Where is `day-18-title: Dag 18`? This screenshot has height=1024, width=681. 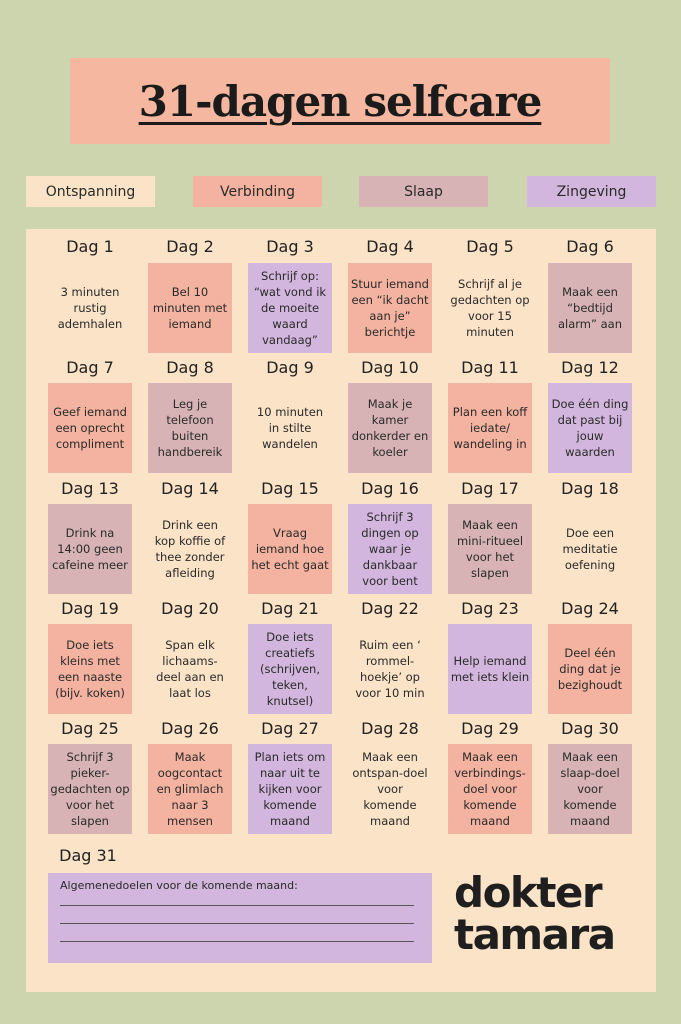 day-18-title: Dag 18 is located at coordinates (590, 488).